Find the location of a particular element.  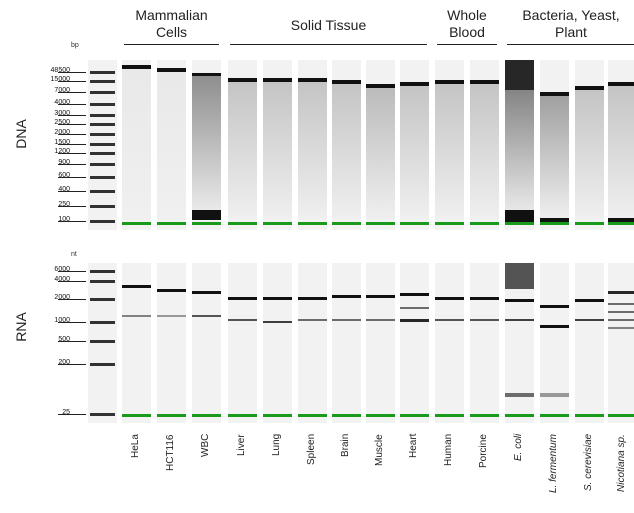

group-underline is located at coordinates (467, 44).